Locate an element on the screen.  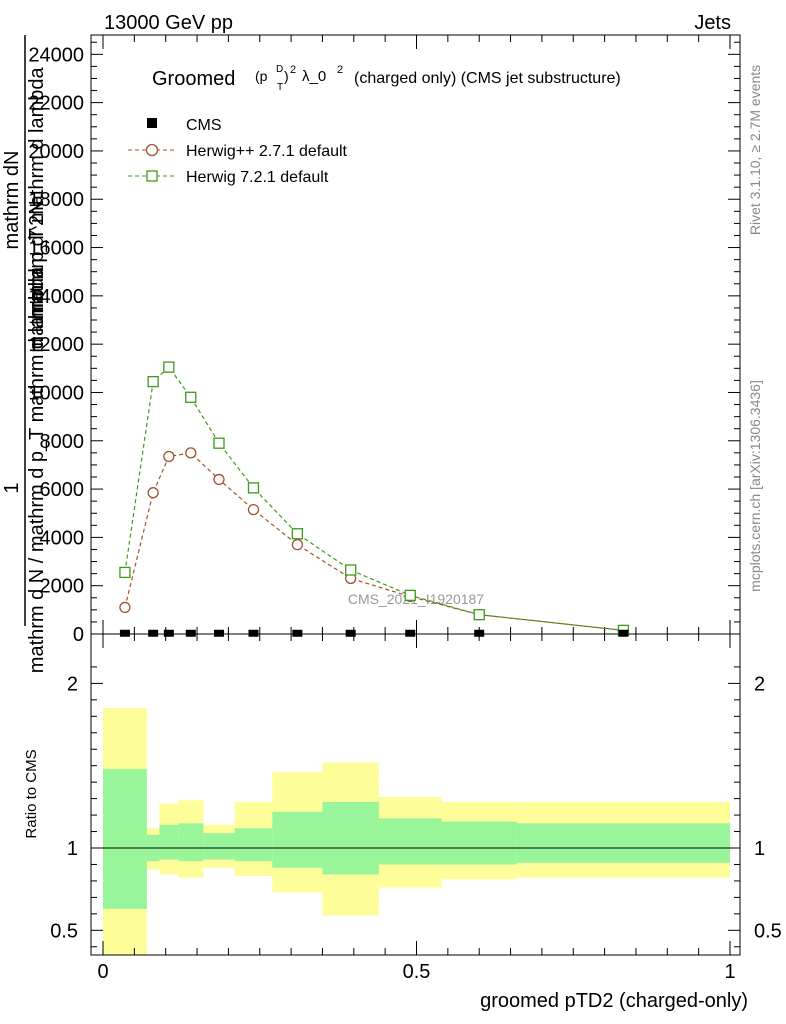
y-tick-label: 18000 is located at coordinates (56, 200).